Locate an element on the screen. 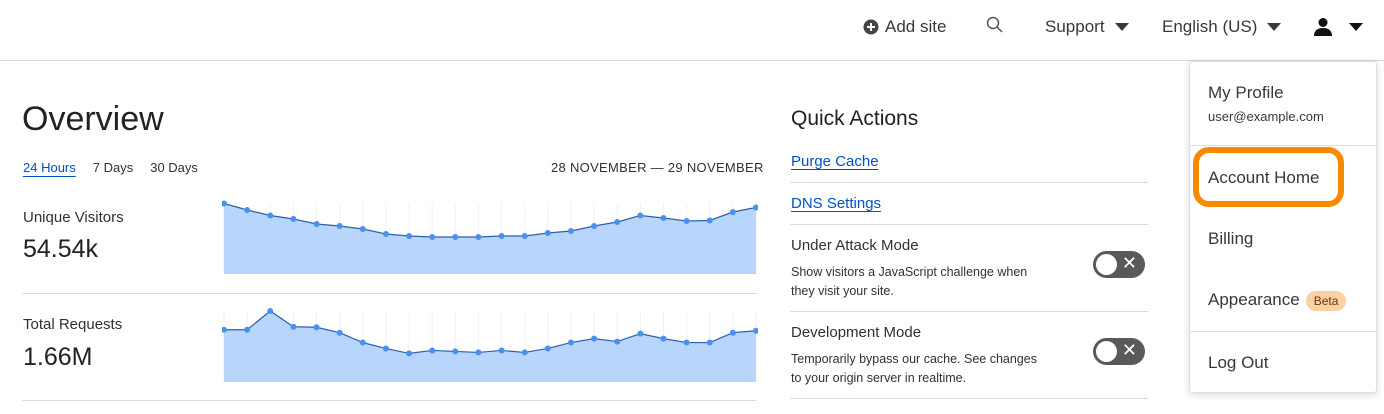  top-bar: Add site Support English (US) is located at coordinates (692, 30).